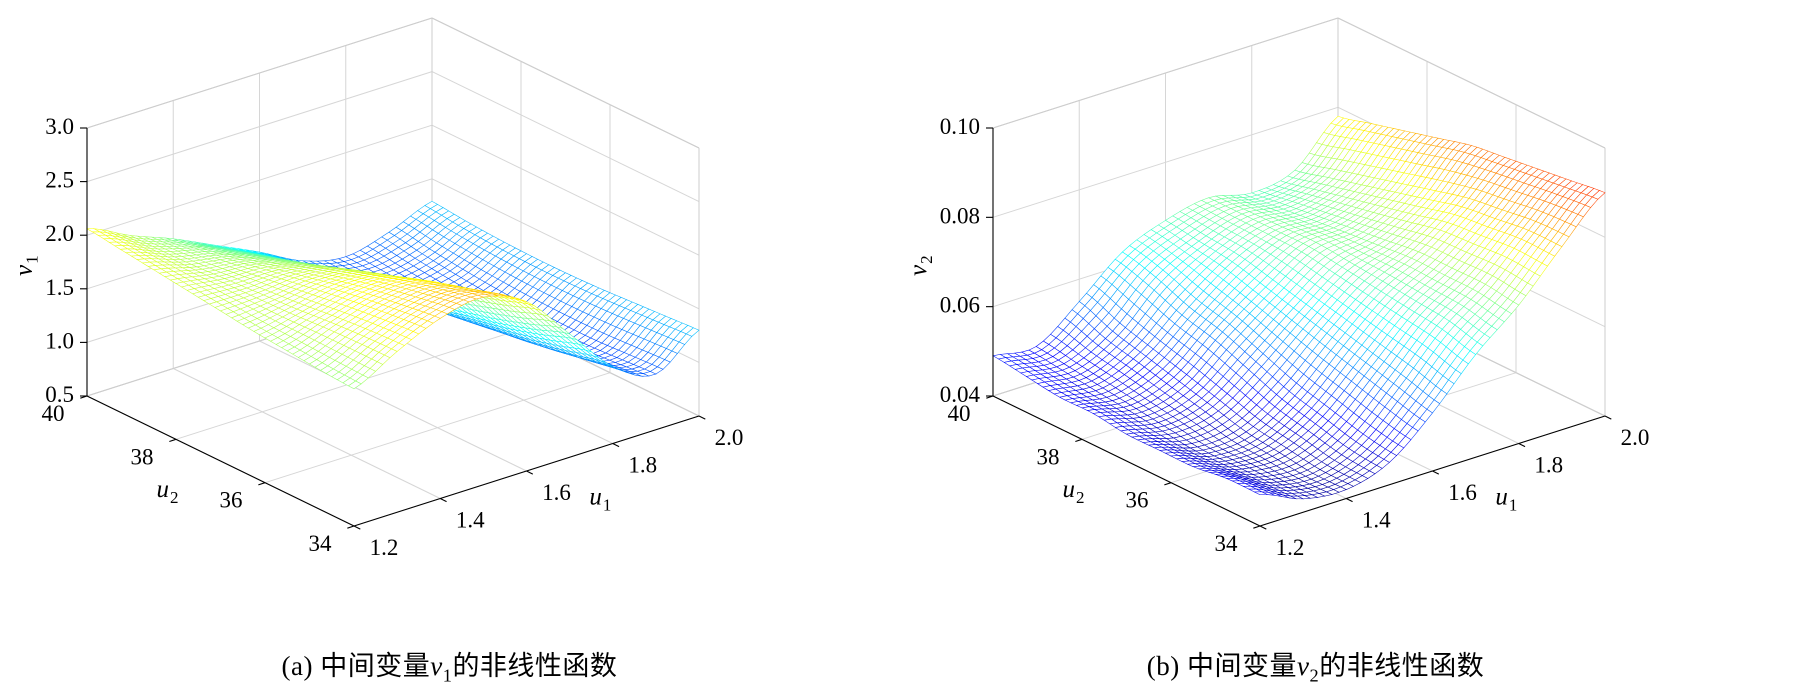  I want to click on caption-a-sub: 1, so click(447, 675).